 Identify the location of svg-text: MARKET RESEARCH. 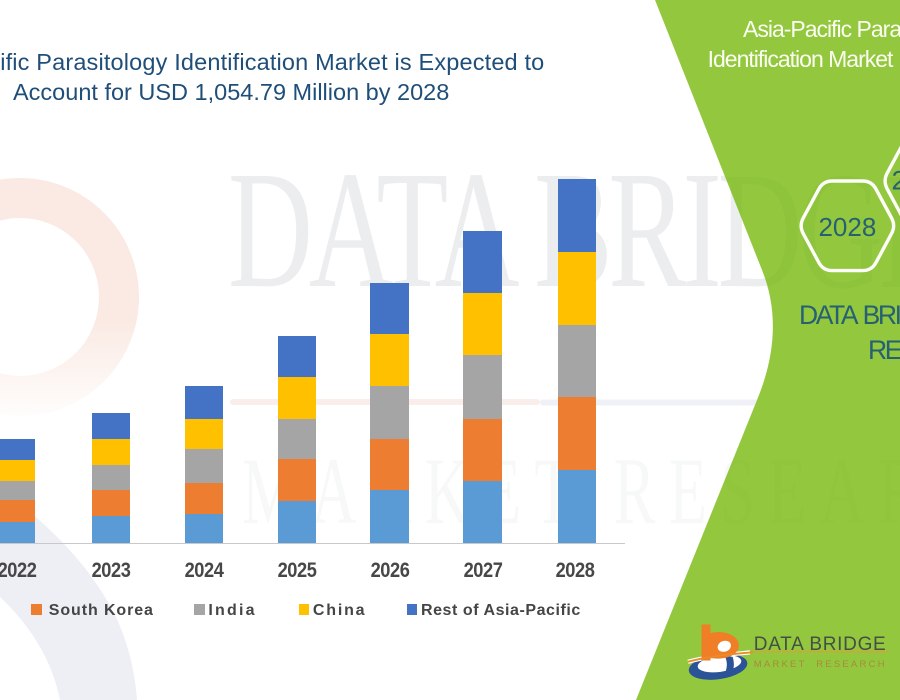
(571, 491).